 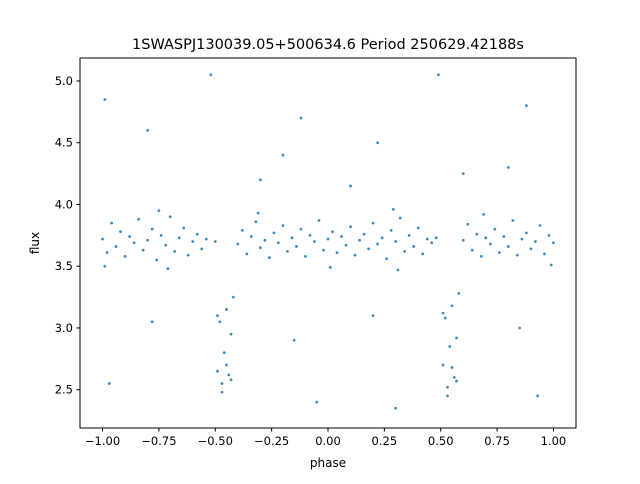 I want to click on x-tick-label: 0.25, so click(x=385, y=441).